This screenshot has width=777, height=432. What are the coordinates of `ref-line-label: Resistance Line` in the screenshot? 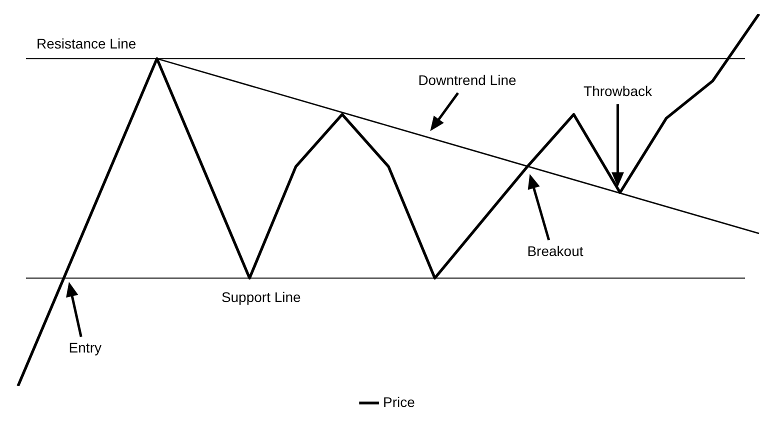 It's located at (86, 44).